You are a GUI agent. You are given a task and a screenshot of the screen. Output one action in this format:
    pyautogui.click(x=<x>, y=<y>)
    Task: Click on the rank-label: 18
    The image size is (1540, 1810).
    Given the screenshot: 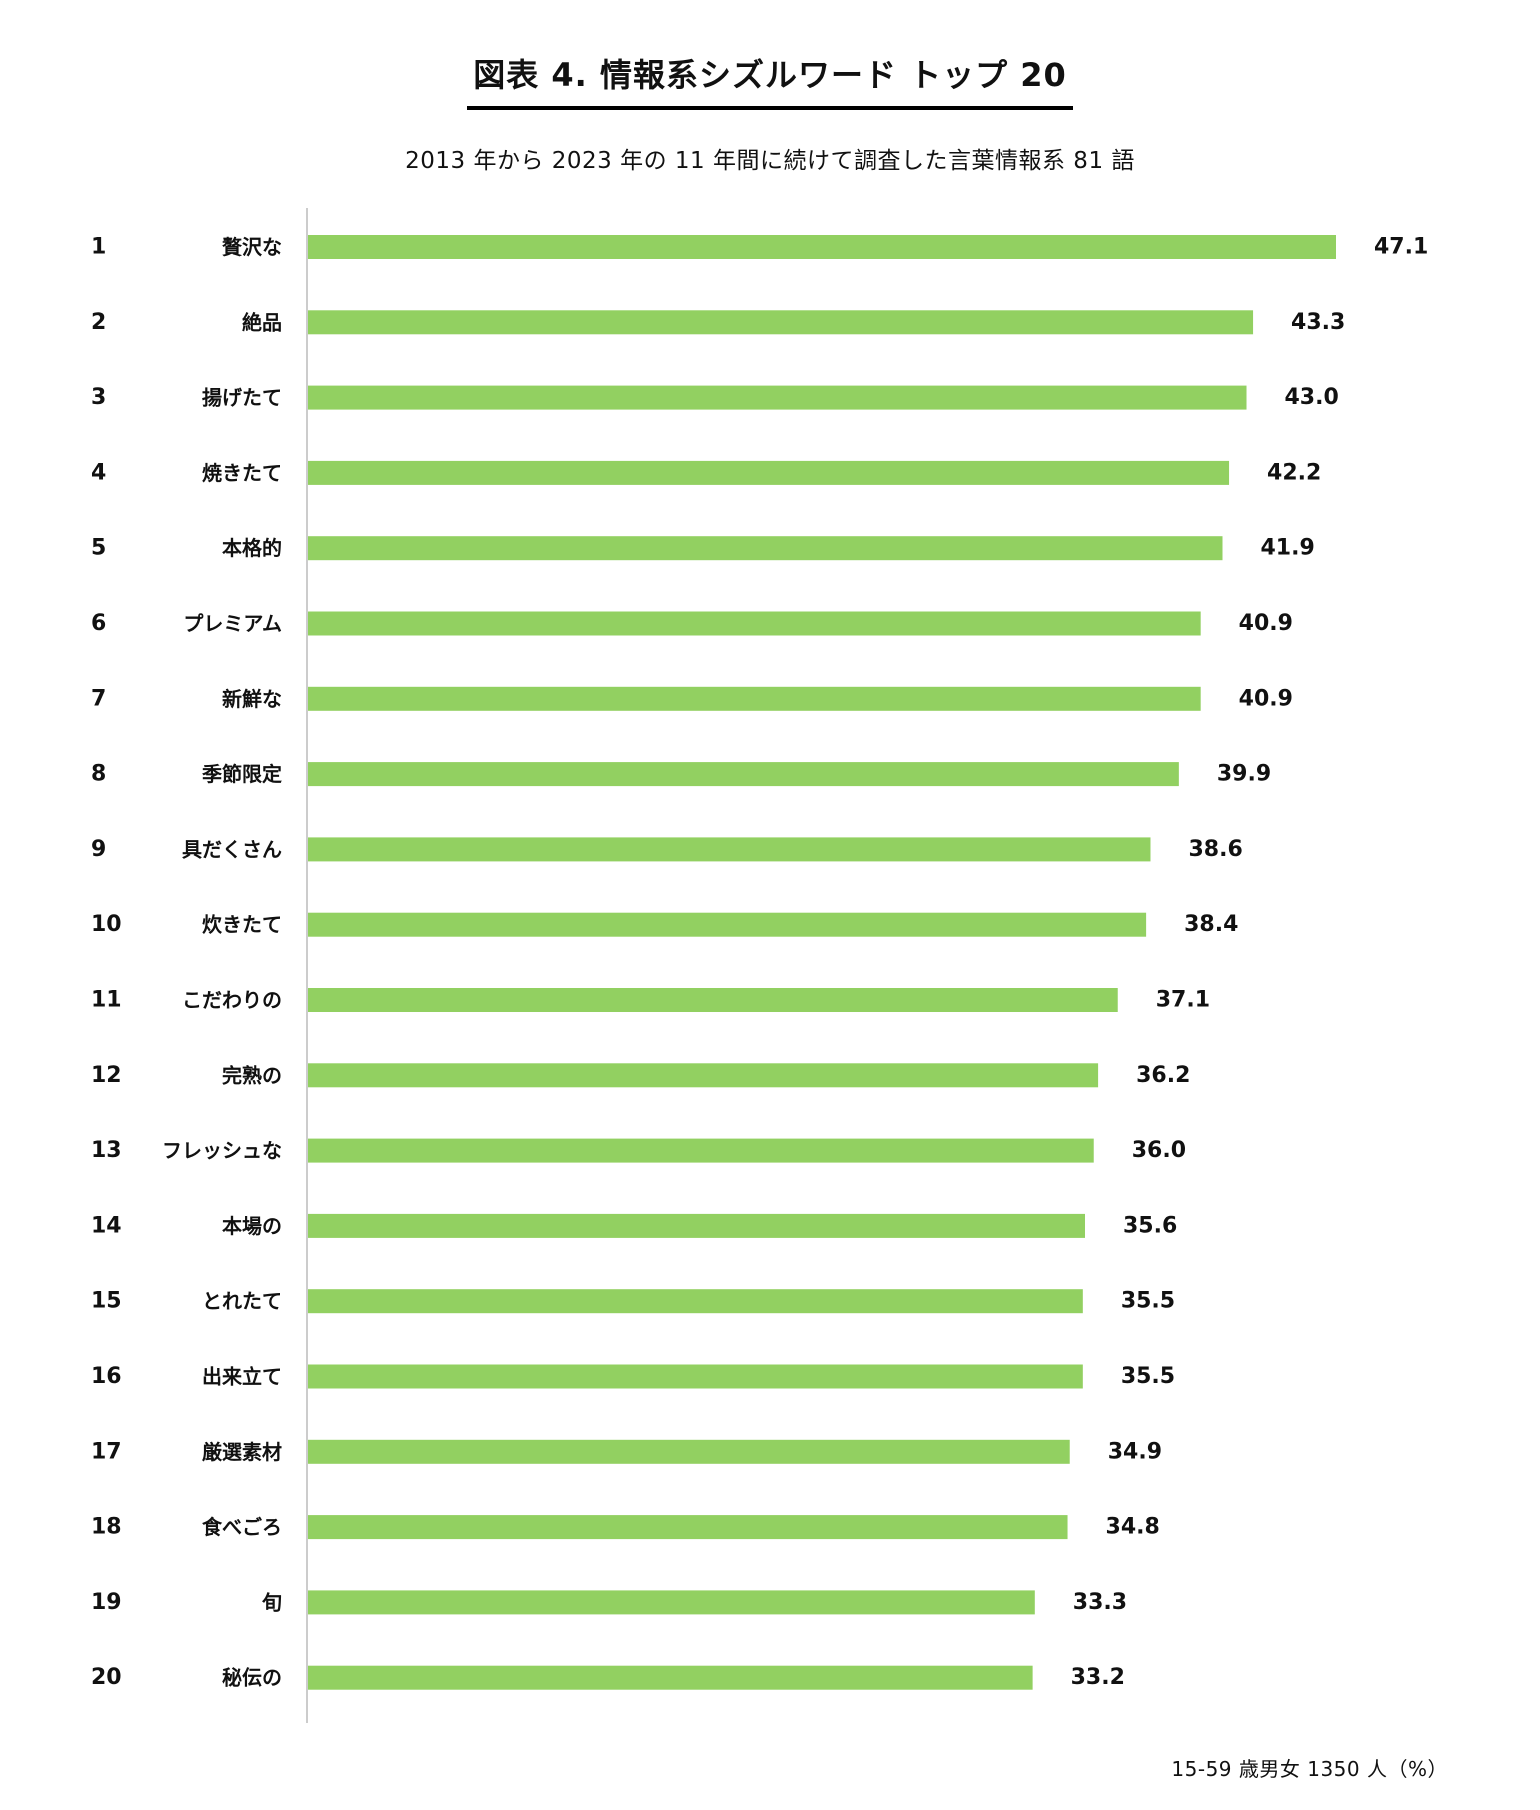 What is the action you would take?
    pyautogui.click(x=106, y=1527)
    